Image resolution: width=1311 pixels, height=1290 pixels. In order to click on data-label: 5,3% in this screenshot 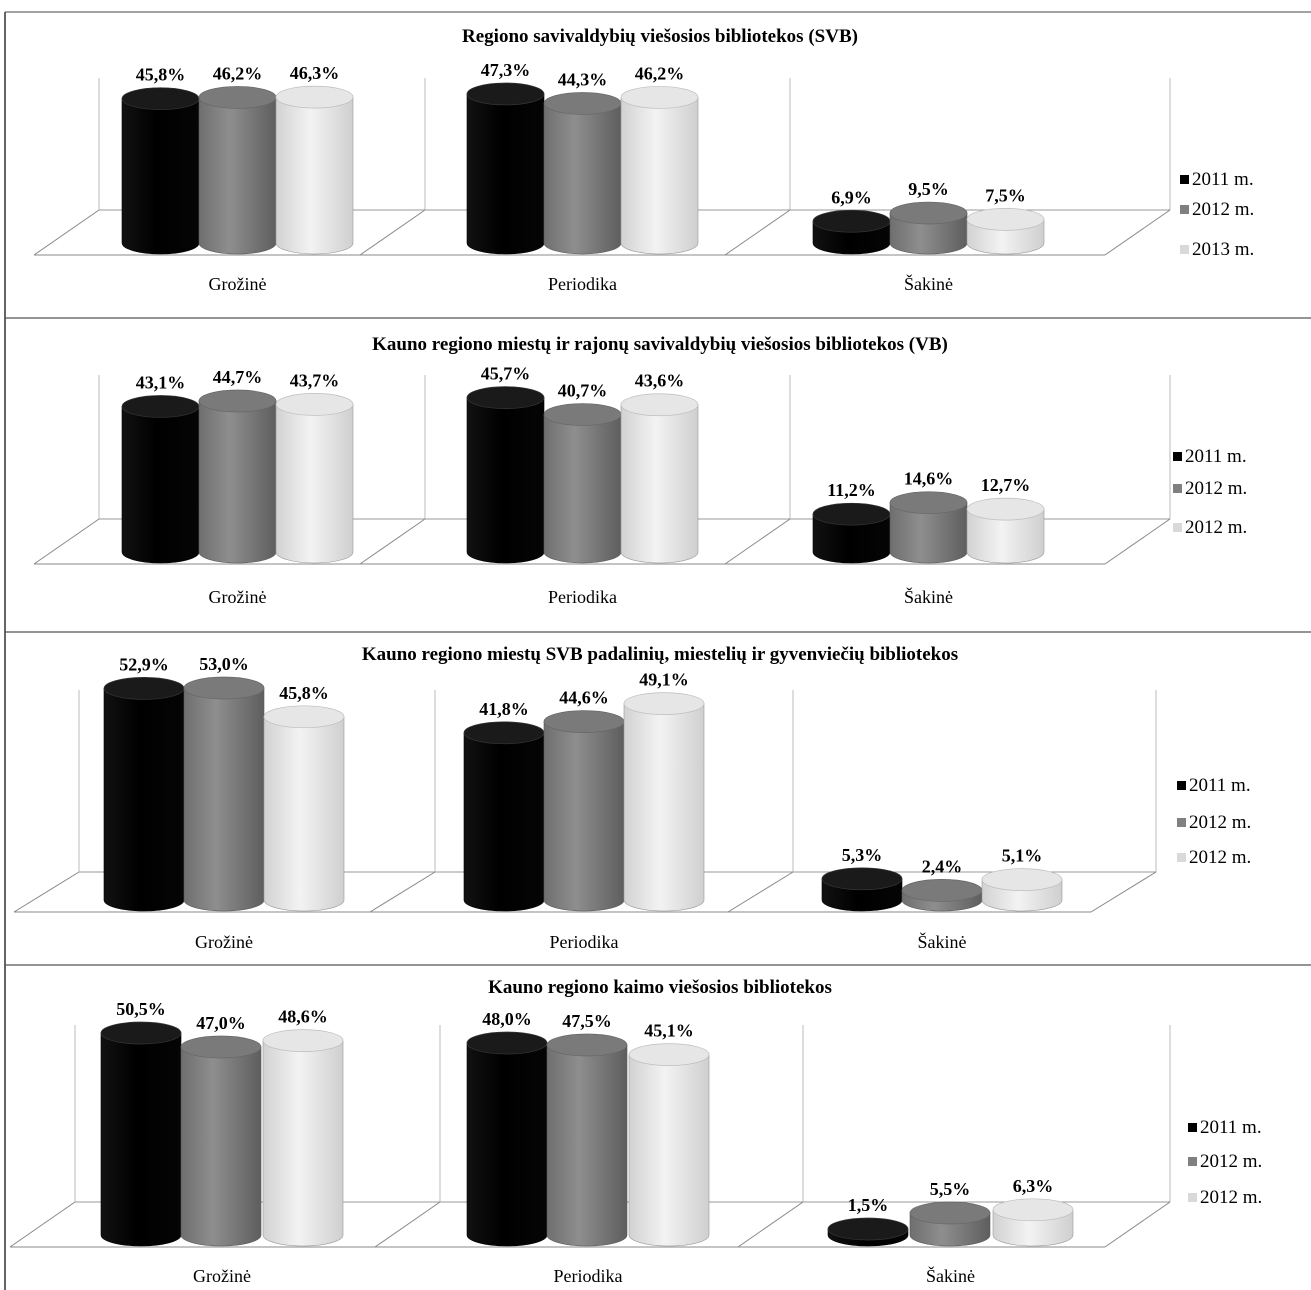, I will do `click(862, 855)`.